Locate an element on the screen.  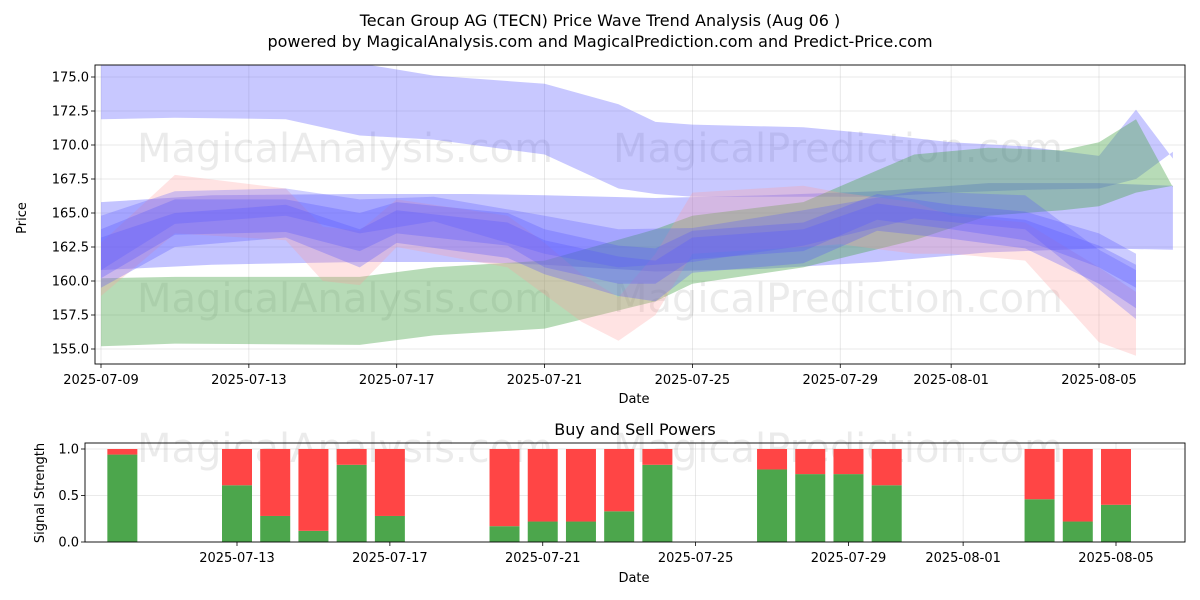
price-y-tick-label: 175.0 is located at coordinates (70, 78).